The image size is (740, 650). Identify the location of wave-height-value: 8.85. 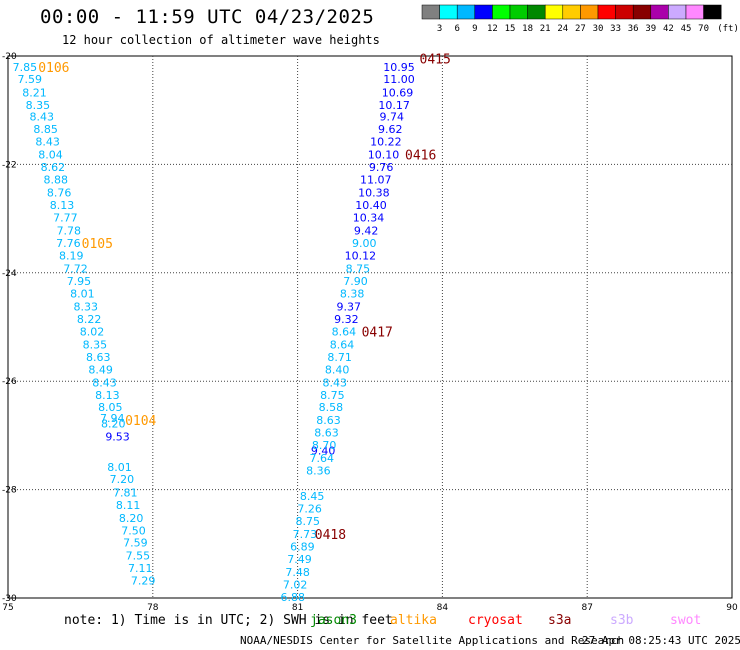
(45, 129).